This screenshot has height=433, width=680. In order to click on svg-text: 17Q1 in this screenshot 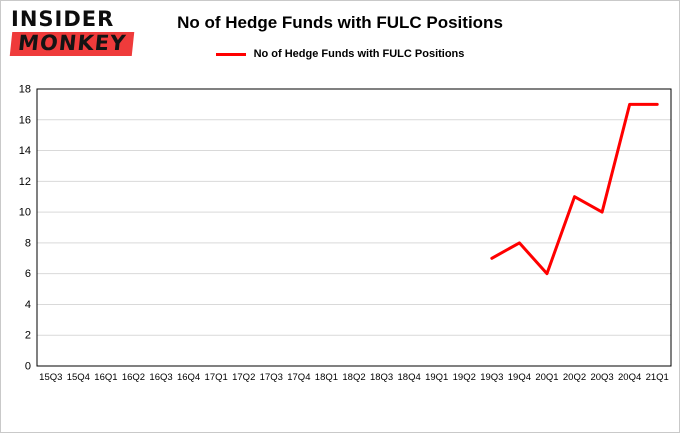, I will do `click(216, 377)`.